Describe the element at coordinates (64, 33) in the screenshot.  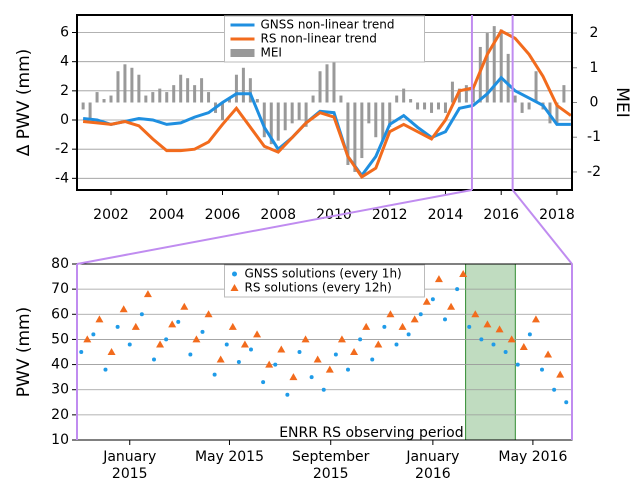
I see `y-tick-label: 6` at that location.